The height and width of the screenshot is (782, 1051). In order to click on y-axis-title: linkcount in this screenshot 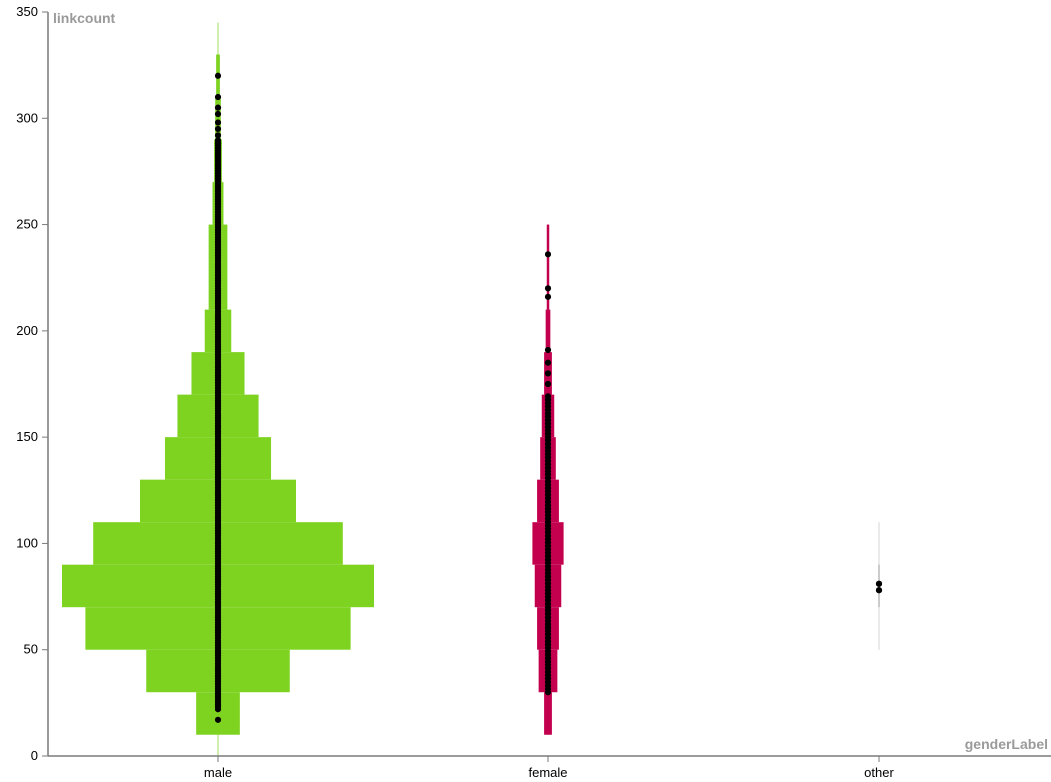, I will do `click(84, 18)`.